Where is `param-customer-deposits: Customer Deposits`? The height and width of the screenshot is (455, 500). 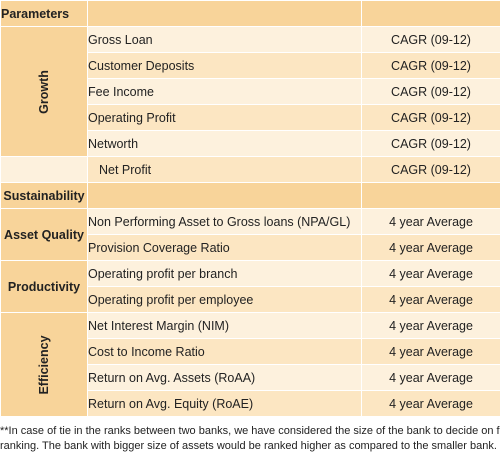
param-customer-deposits: Customer Deposits is located at coordinates (224, 65).